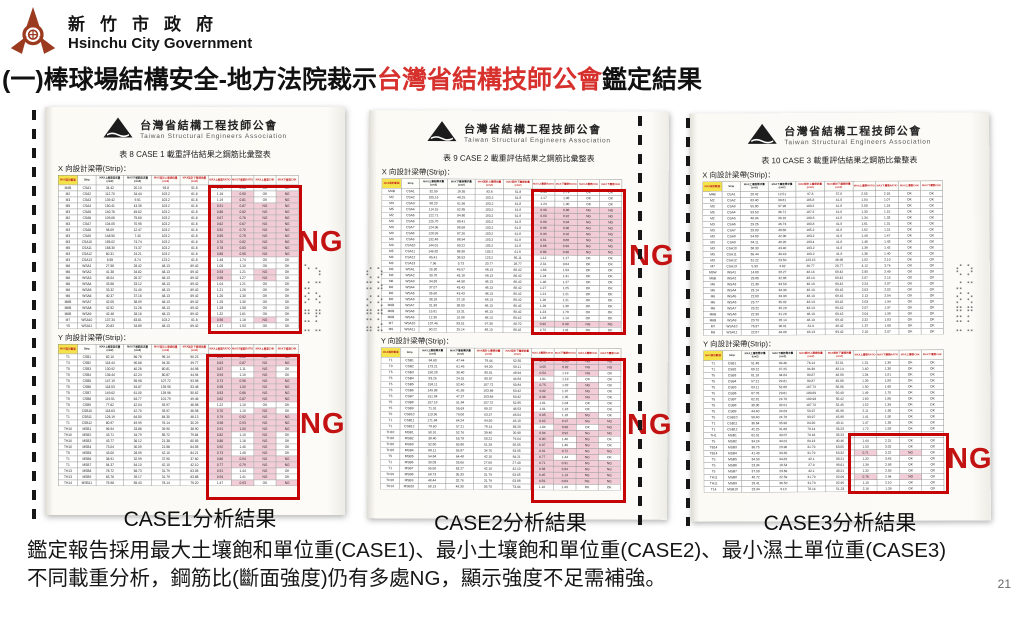  Describe the element at coordinates (519, 158) in the screenshot. I see `table-caption: 表 9 CASE 2 載重評估結果之鋼筋比彙整表` at that location.